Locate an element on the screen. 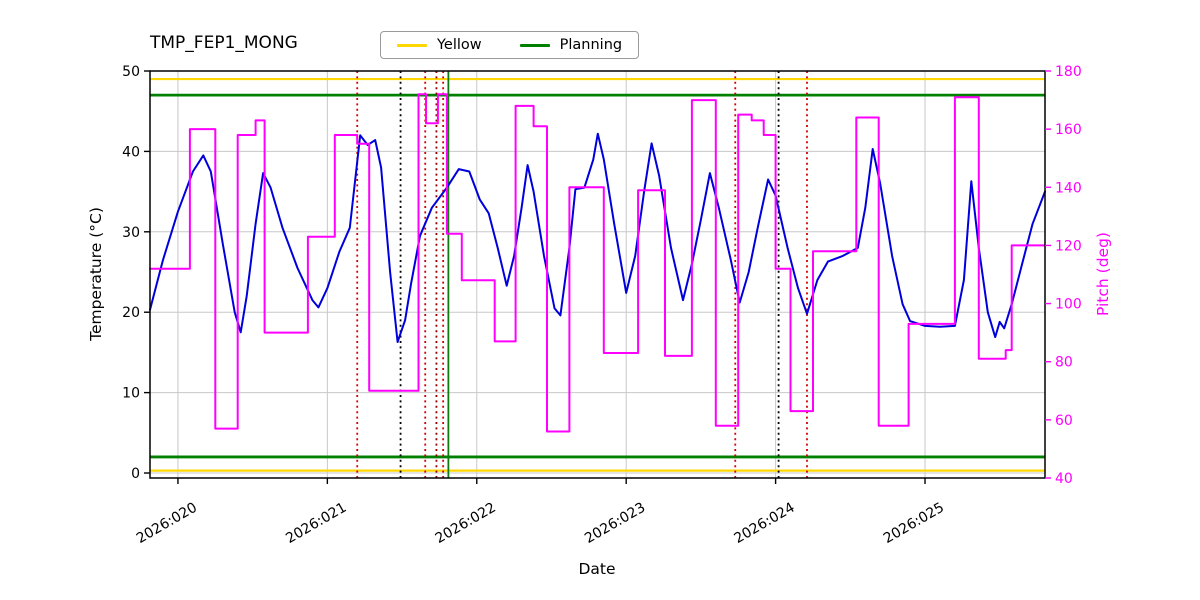 This screenshot has height=600, width=1200. legend-label-yellow: Yellow is located at coordinates (459, 45).